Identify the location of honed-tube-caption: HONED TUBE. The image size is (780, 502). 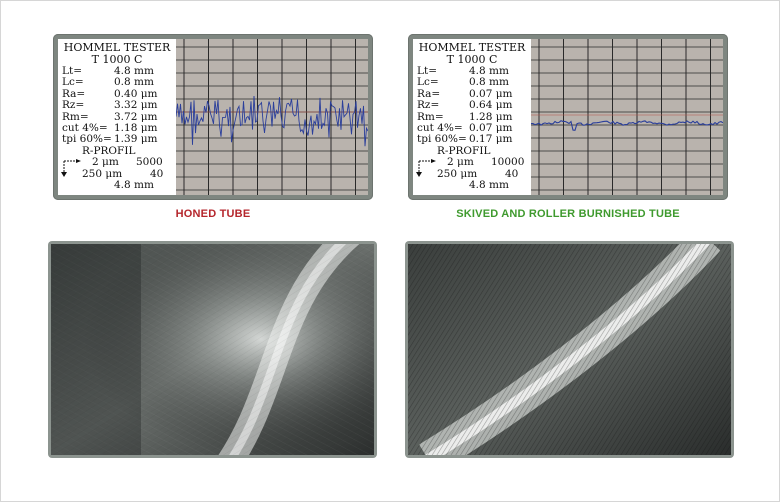
(213, 214).